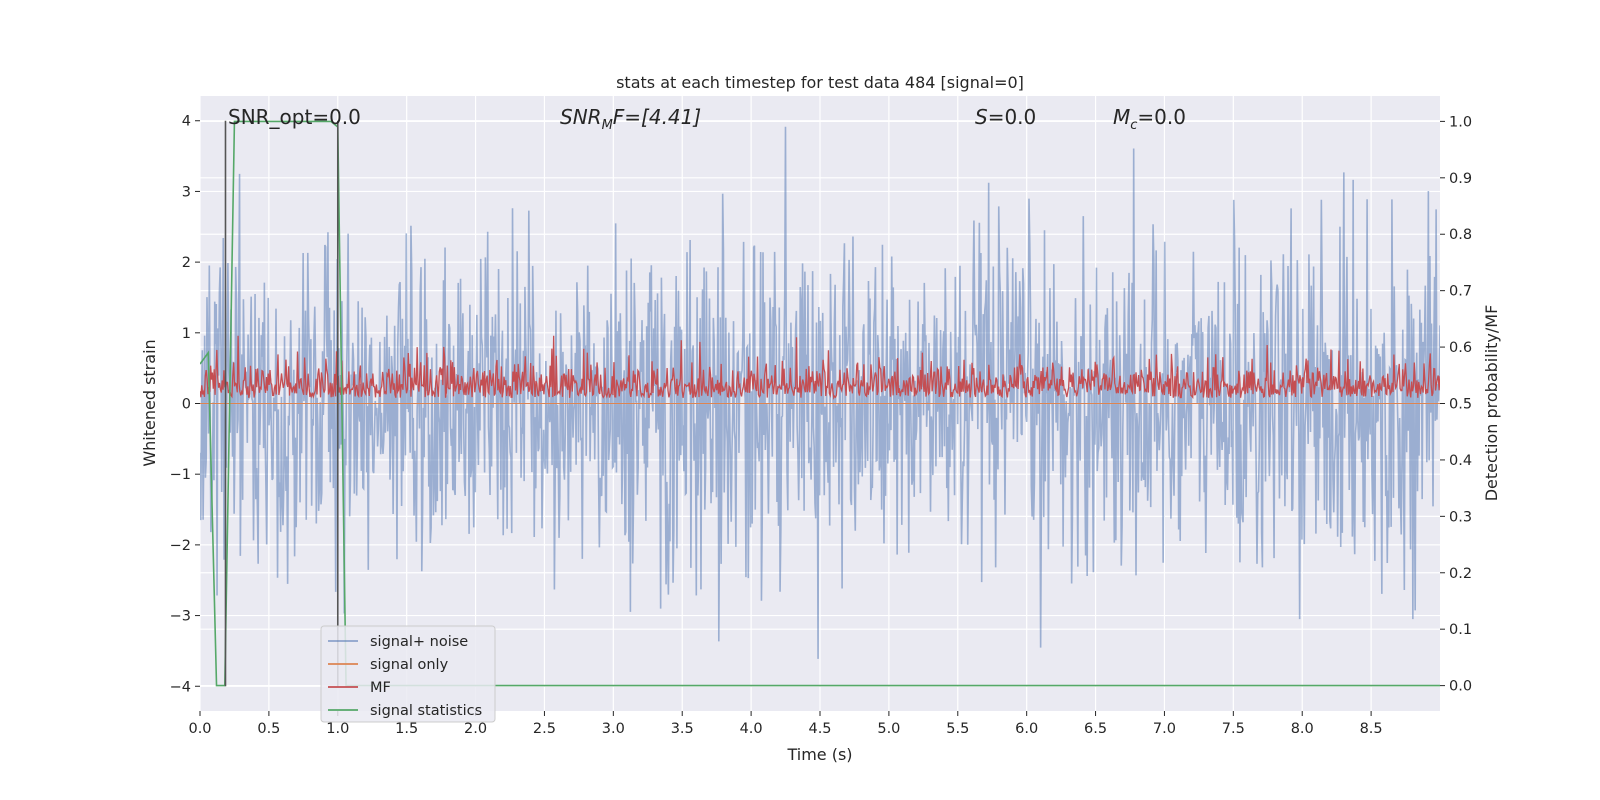 Image resolution: width=1600 pixels, height=800 pixels. I want to click on annotation-mc-main: M, so click(1121, 117).